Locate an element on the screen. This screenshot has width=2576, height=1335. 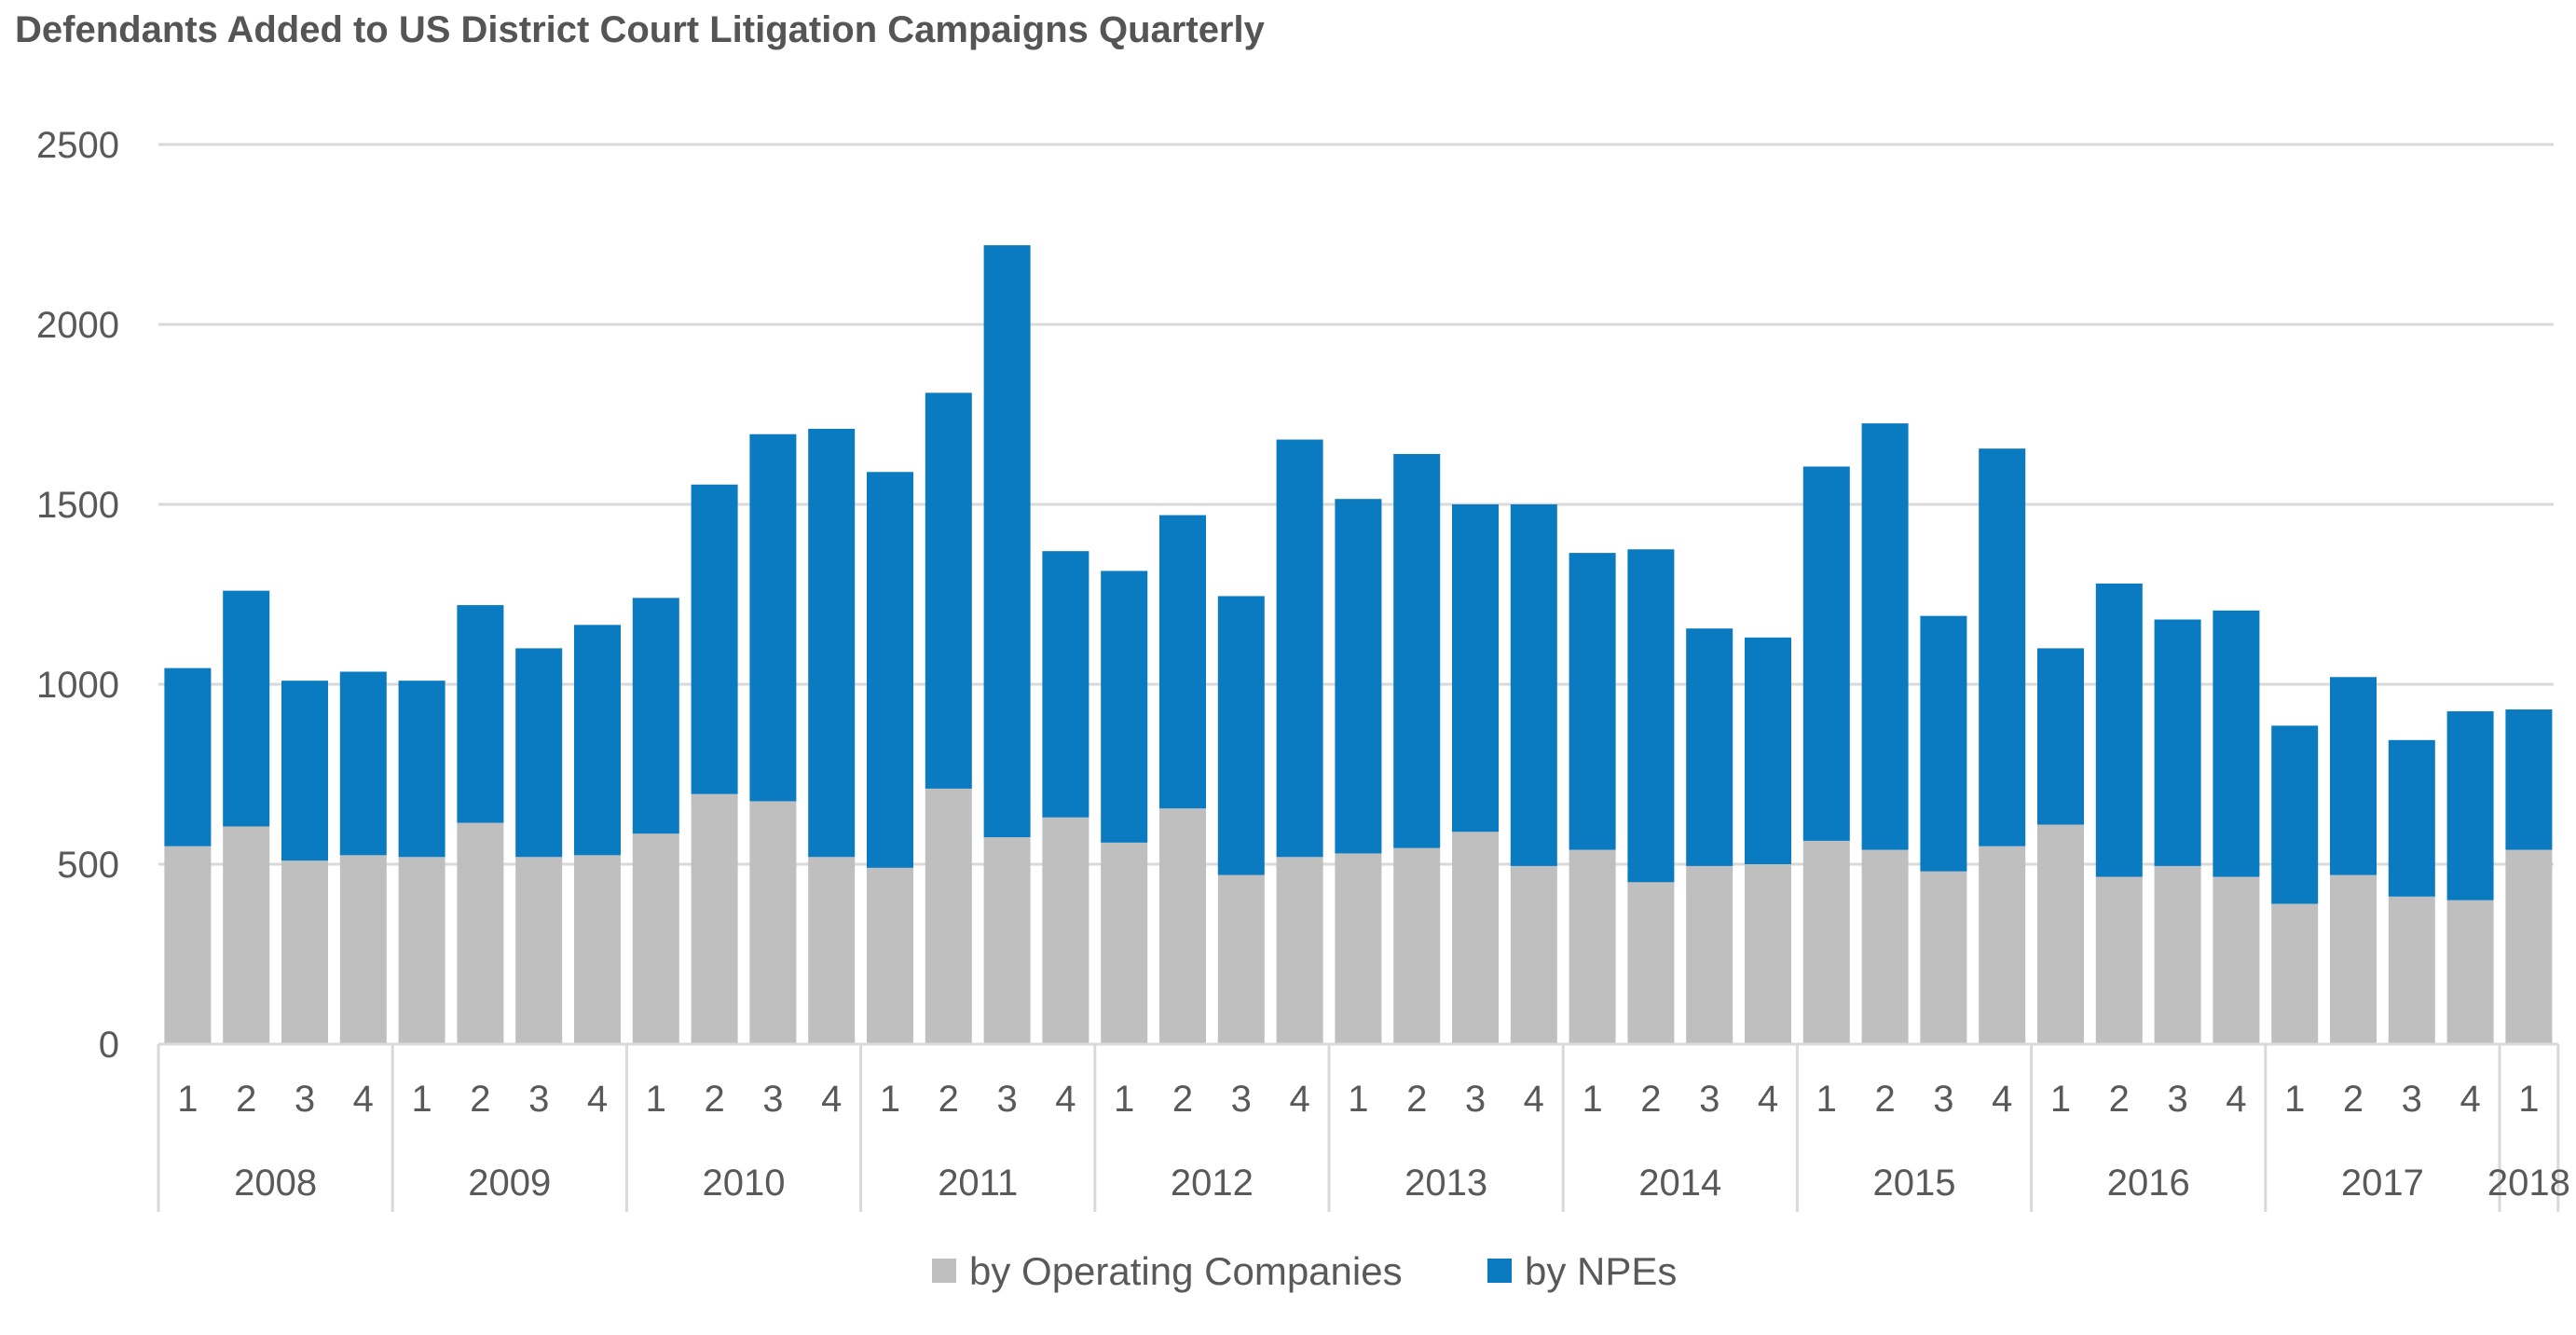
y-tick-label: 2000 is located at coordinates (77, 326).